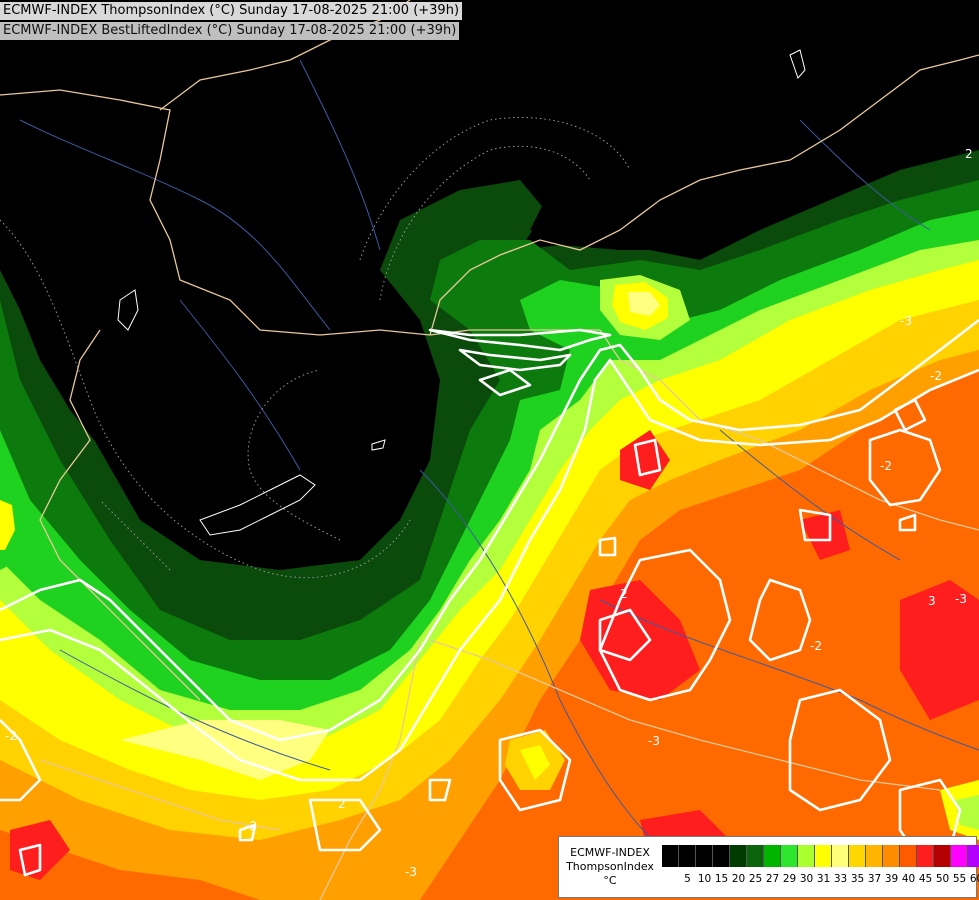 The image size is (979, 900). What do you see at coordinates (959, 879) in the screenshot?
I see `legend-tick-label: 55` at bounding box center [959, 879].